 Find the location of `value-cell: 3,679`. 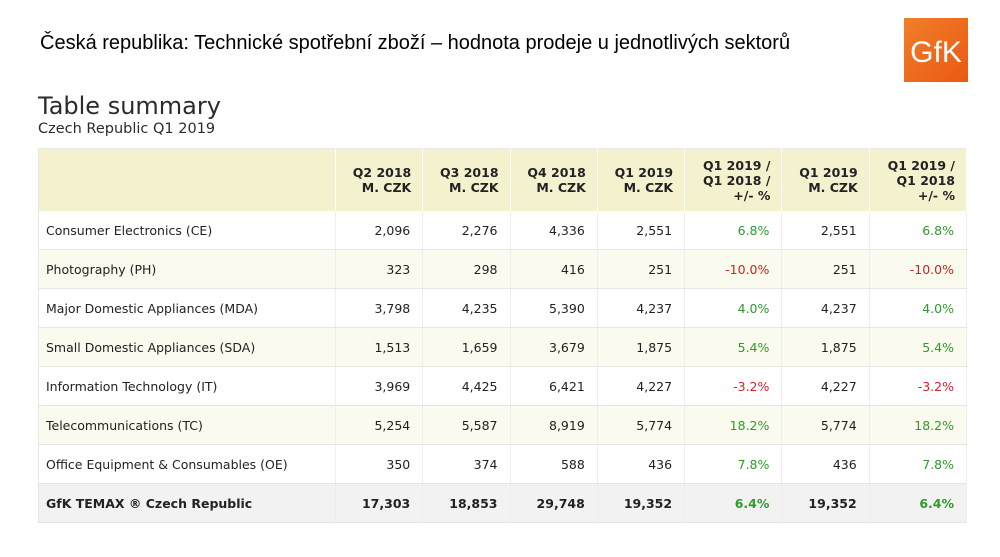

value-cell: 3,679 is located at coordinates (554, 347).